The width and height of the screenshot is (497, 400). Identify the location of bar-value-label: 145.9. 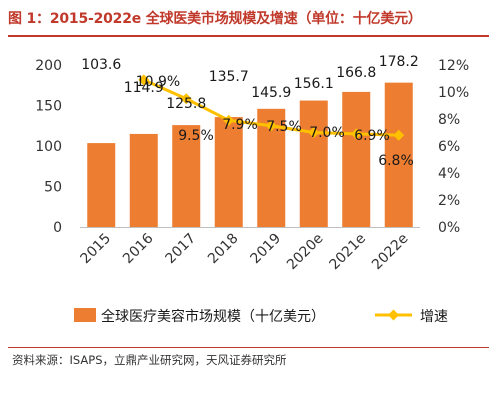
(271, 93).